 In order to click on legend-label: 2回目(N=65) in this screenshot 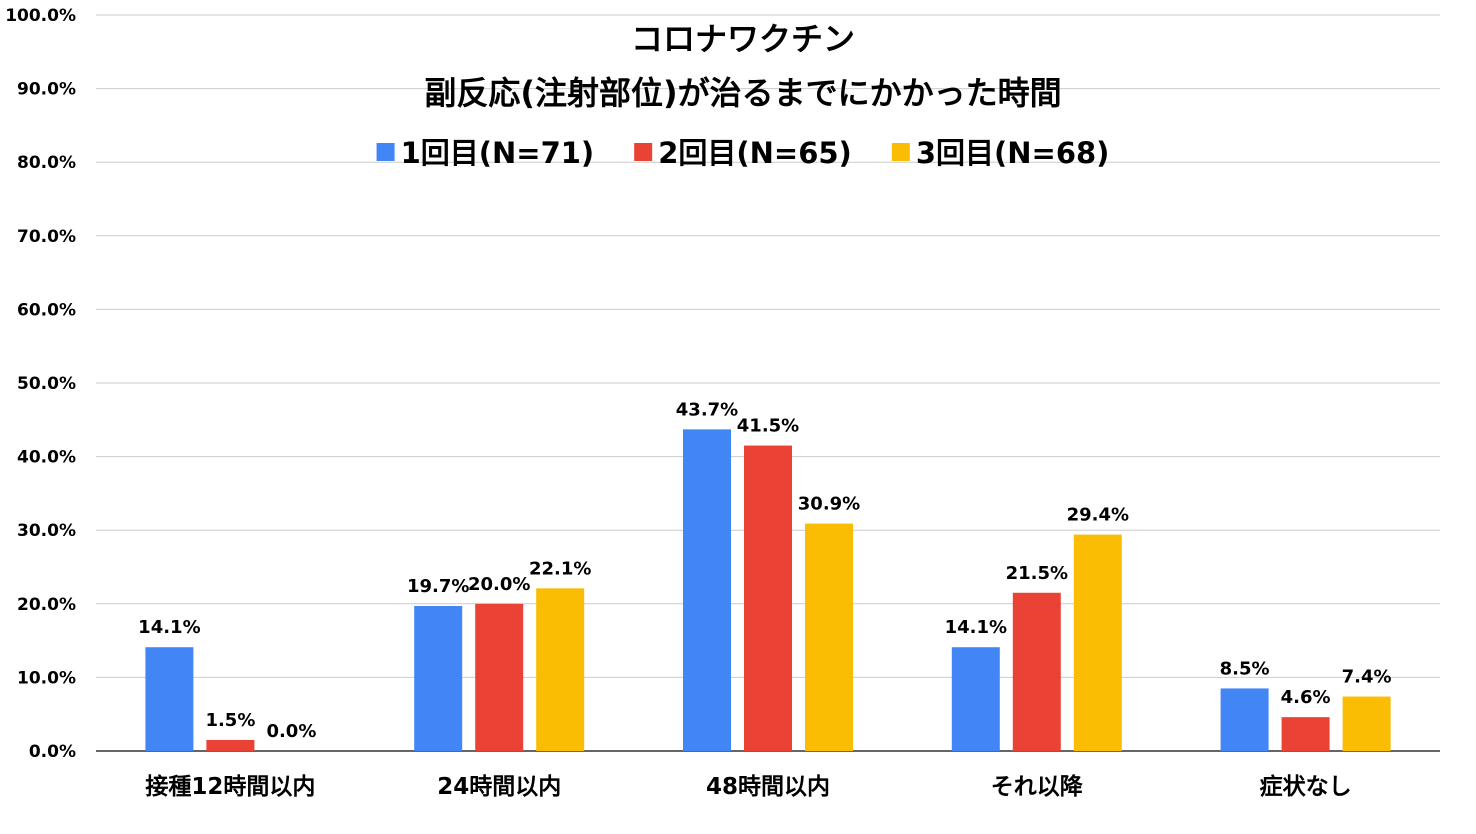, I will do `click(755, 153)`.